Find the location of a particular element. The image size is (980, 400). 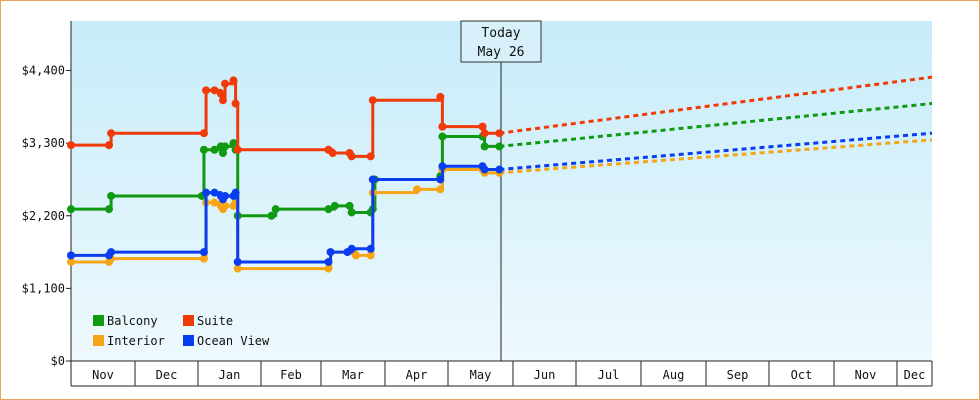

series-projection-suite is located at coordinates (716, 105).